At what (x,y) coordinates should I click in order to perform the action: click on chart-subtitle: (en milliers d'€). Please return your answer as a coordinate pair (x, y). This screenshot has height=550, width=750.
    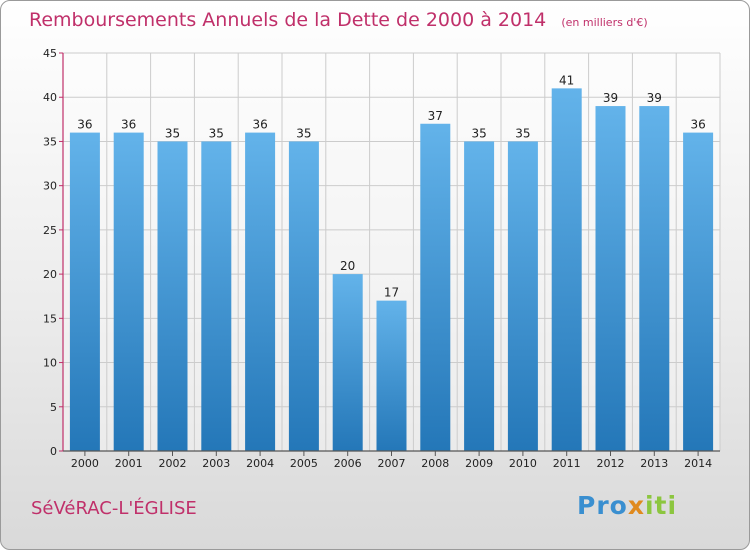
    Looking at the image, I should click on (604, 22).